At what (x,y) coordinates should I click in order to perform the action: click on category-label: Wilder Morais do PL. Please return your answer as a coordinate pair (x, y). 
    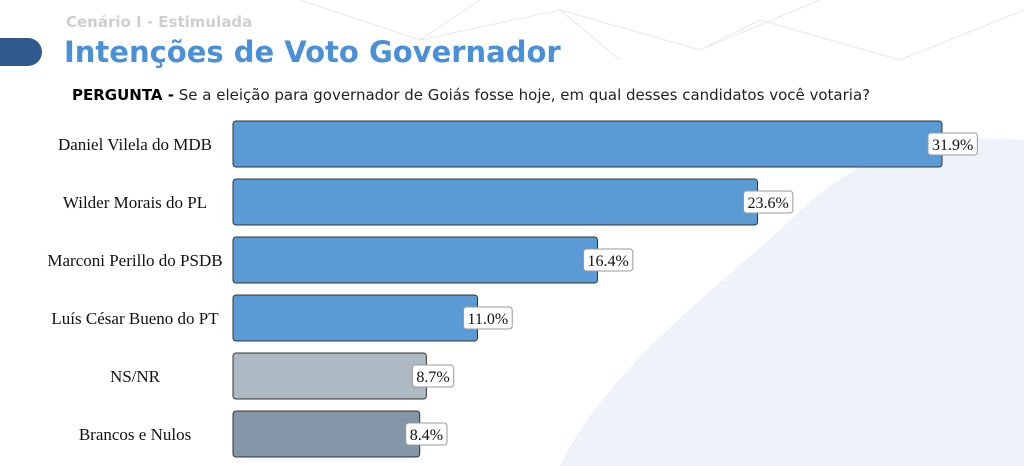
    Looking at the image, I should click on (135, 202).